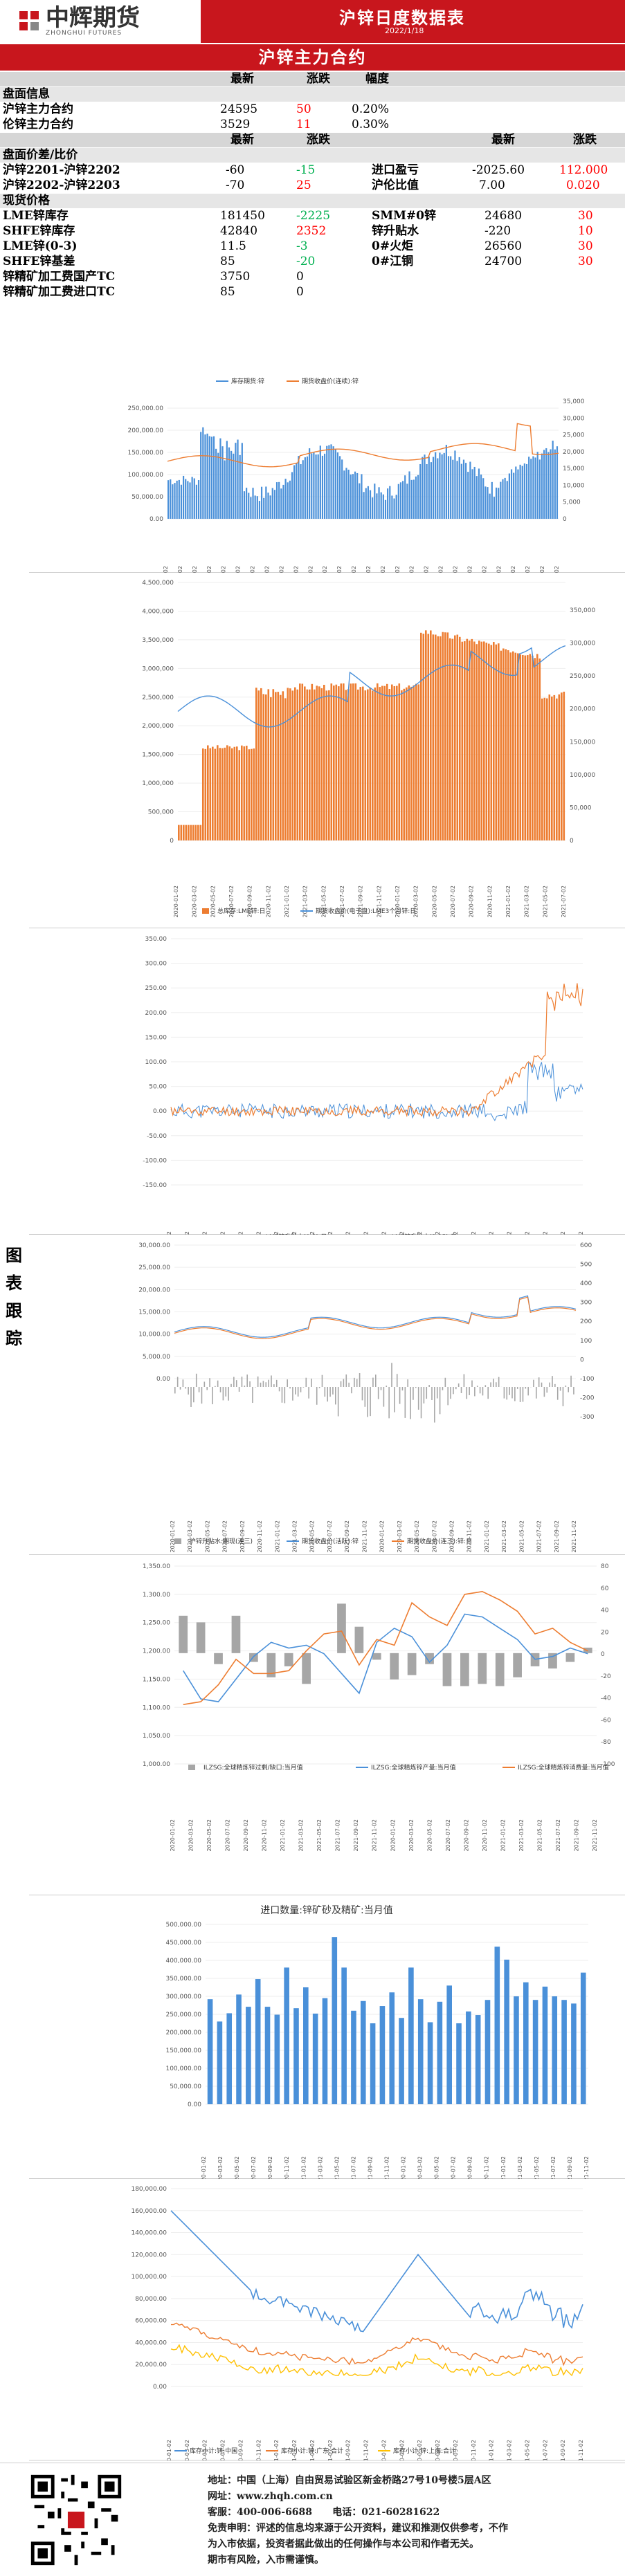 The height and width of the screenshot is (2576, 625). What do you see at coordinates (213, 2451) in the screenshot?
I see `legend-label: 库存小计:锌:中国` at bounding box center [213, 2451].